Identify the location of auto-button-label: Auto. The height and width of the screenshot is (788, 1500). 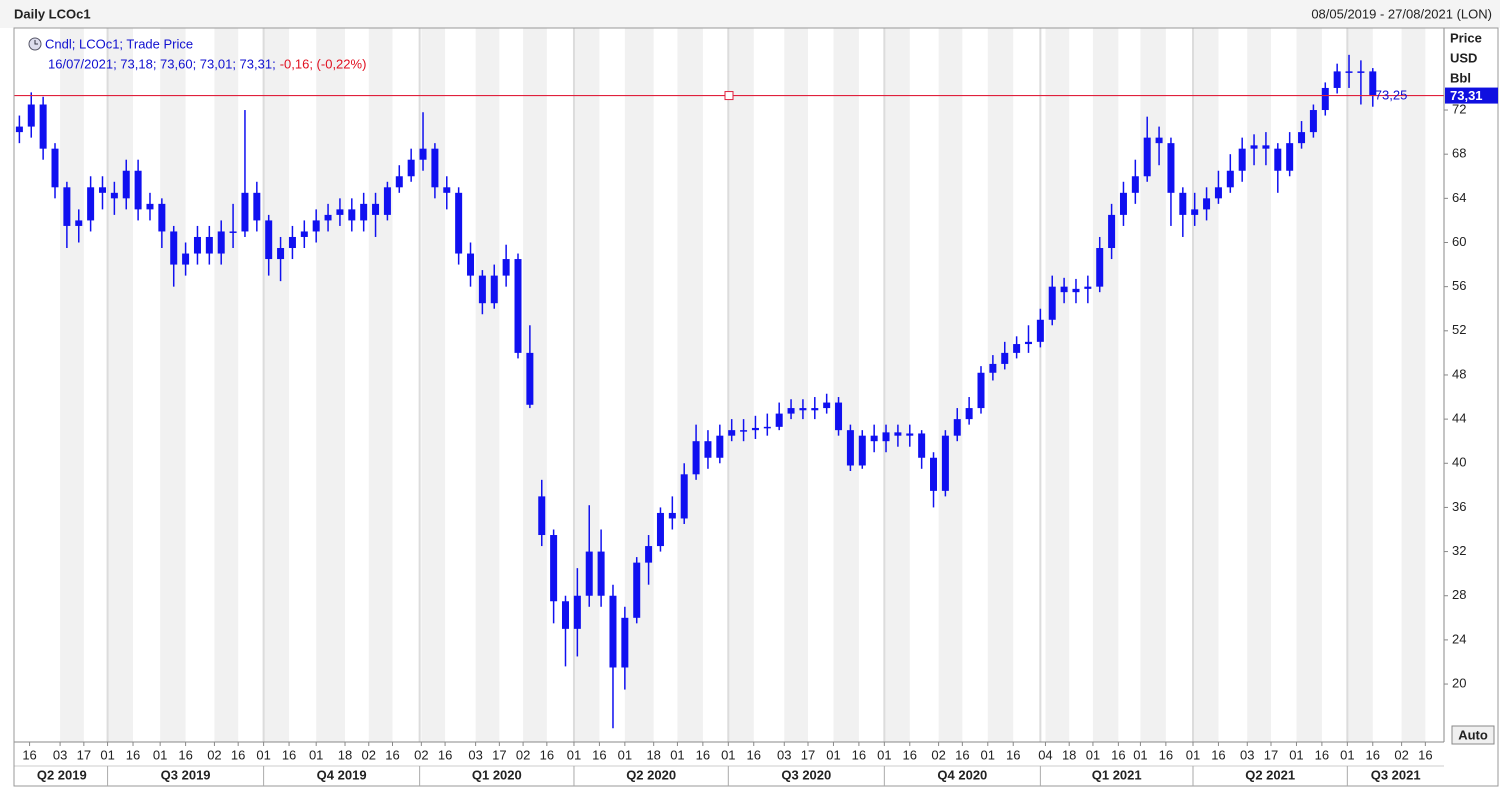
(1473, 734).